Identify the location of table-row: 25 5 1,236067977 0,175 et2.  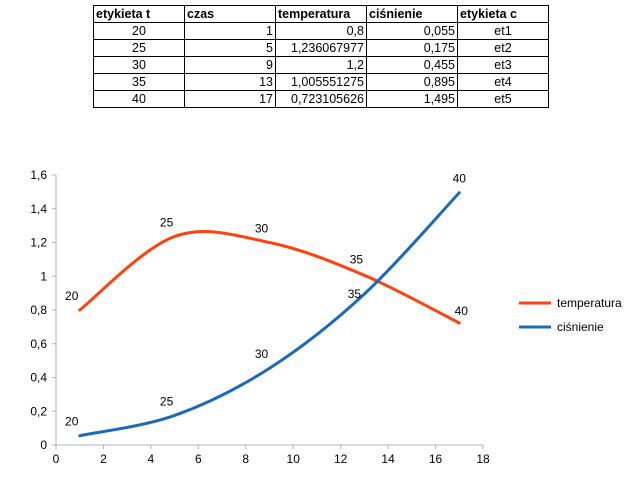
(321, 48).